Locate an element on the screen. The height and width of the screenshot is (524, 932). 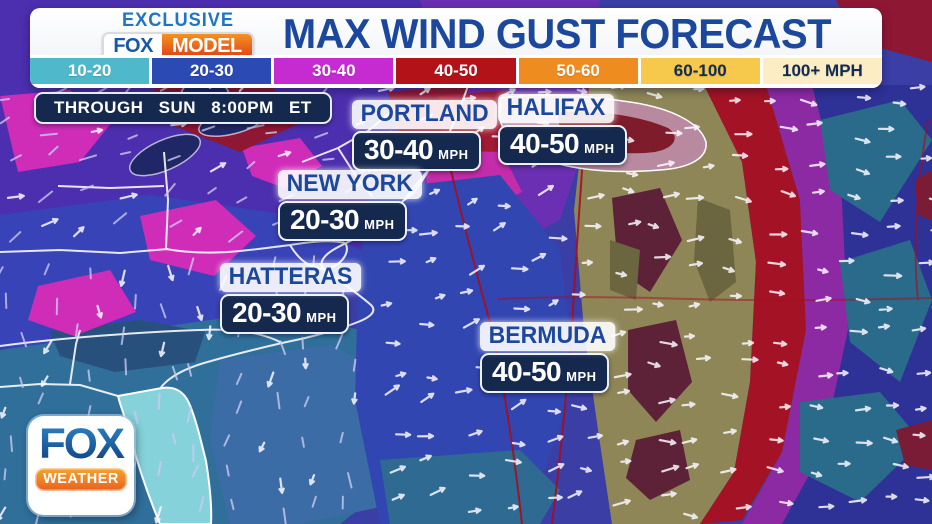
callout-bermuda: BERMUDA 40-50 MPH is located at coordinates (550, 357).